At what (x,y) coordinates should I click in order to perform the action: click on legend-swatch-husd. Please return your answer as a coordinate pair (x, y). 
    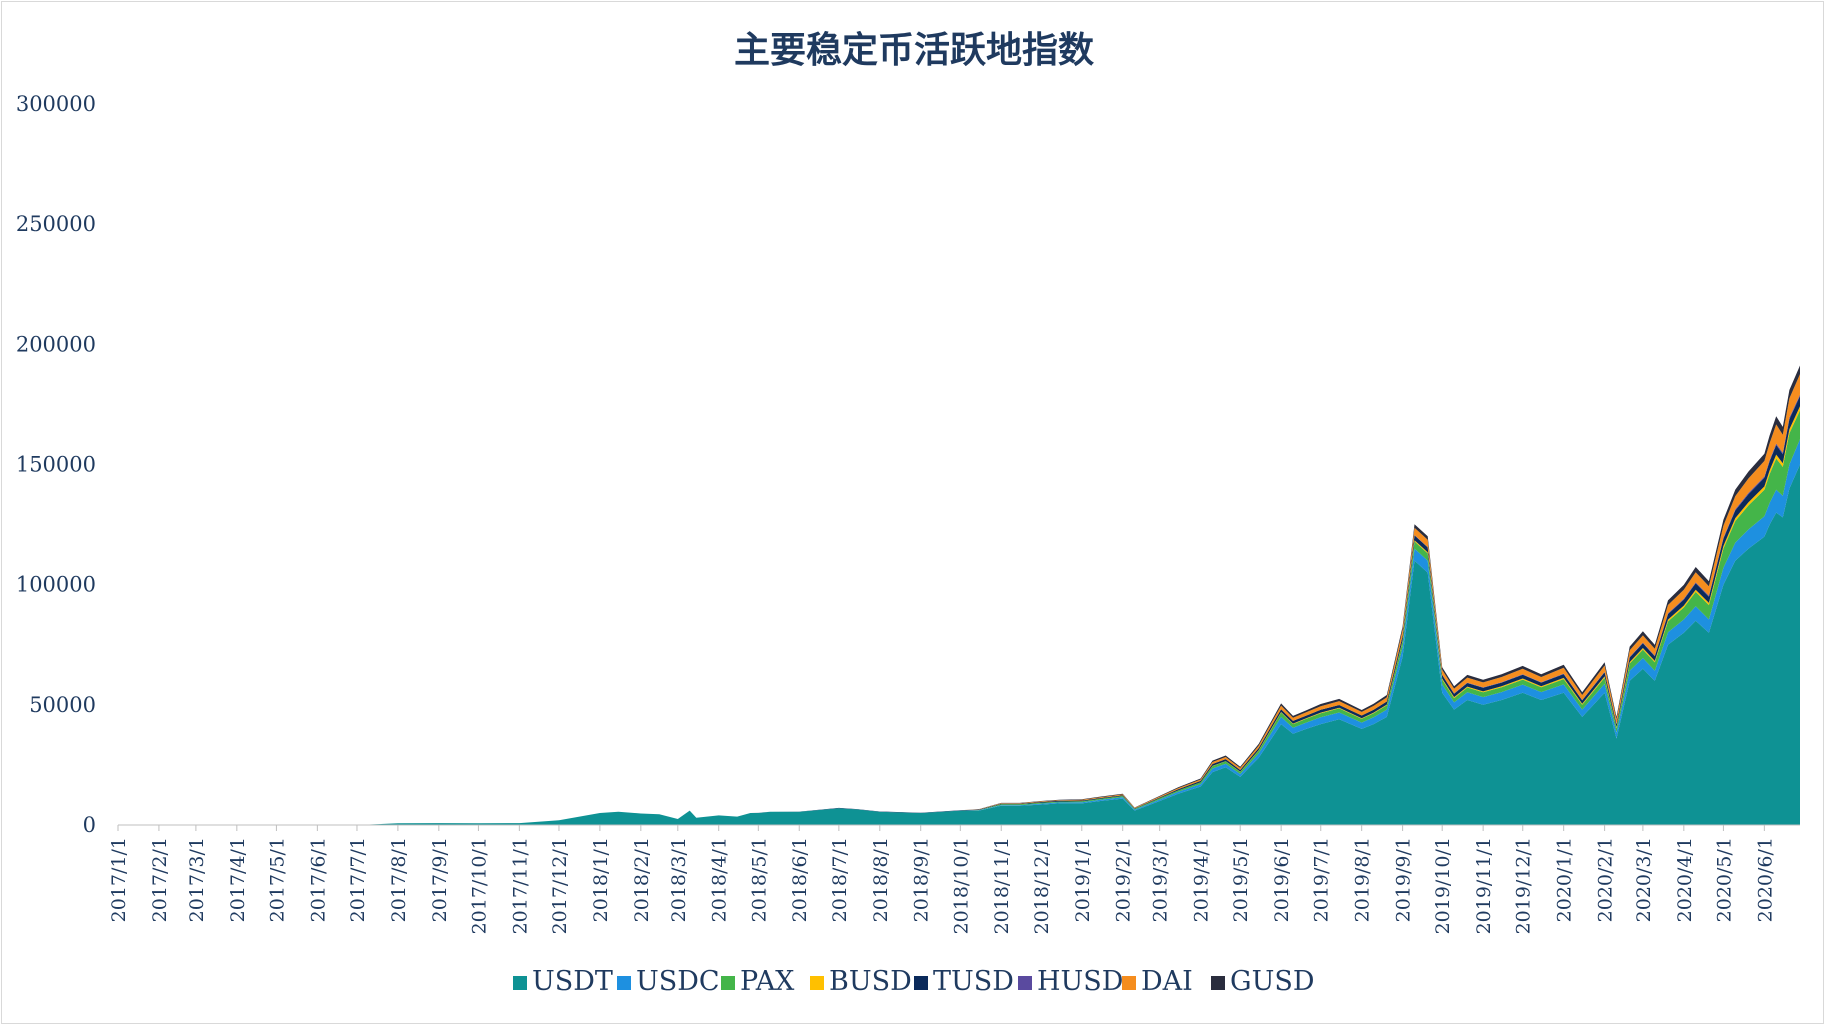
    Looking at the image, I should click on (1025, 983).